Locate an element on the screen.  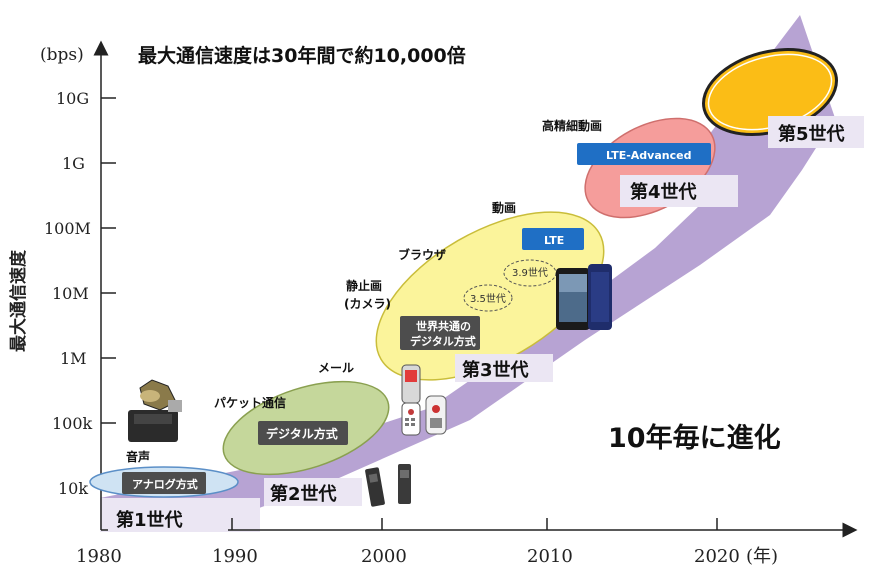
y-tick-label: 100M is located at coordinates (67, 228).